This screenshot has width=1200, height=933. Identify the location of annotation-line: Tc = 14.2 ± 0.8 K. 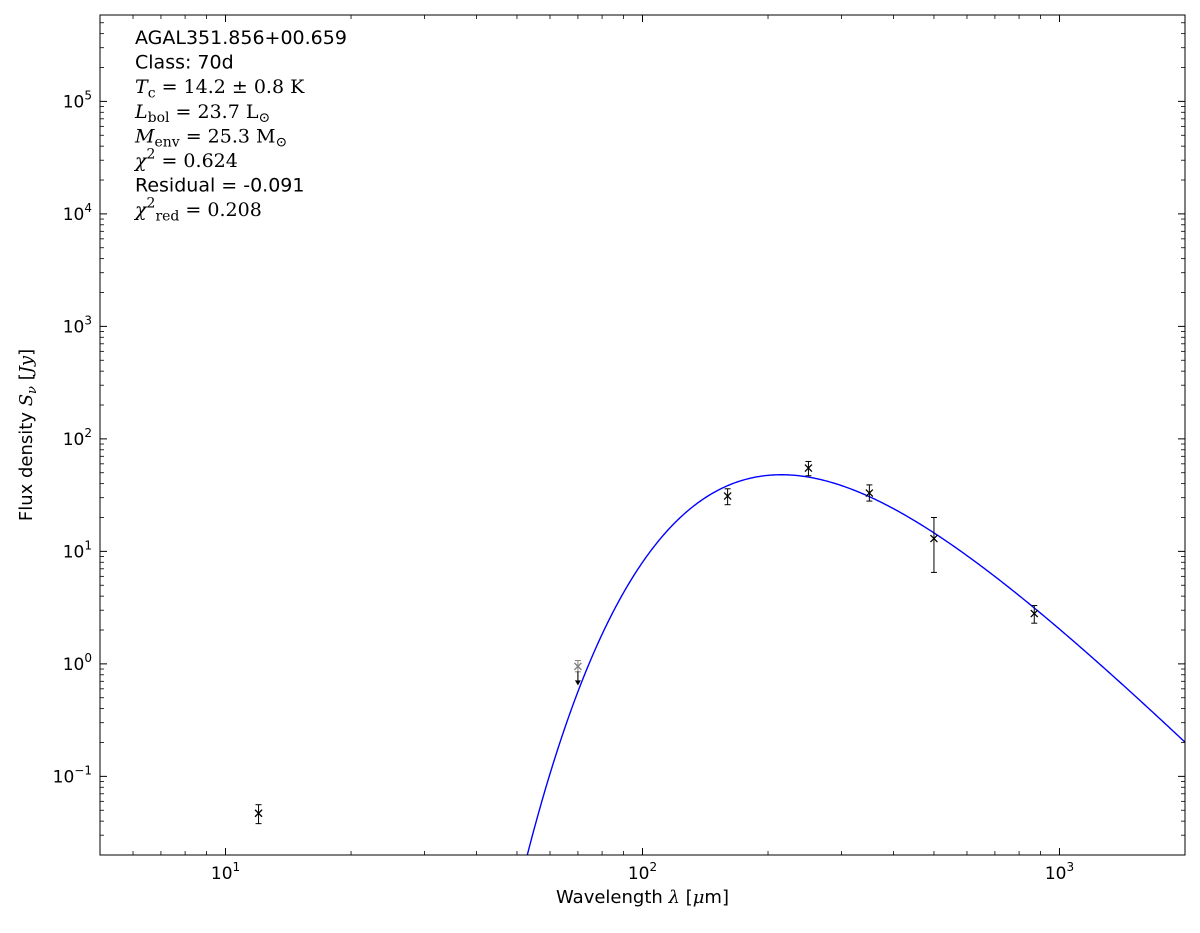
(220, 88).